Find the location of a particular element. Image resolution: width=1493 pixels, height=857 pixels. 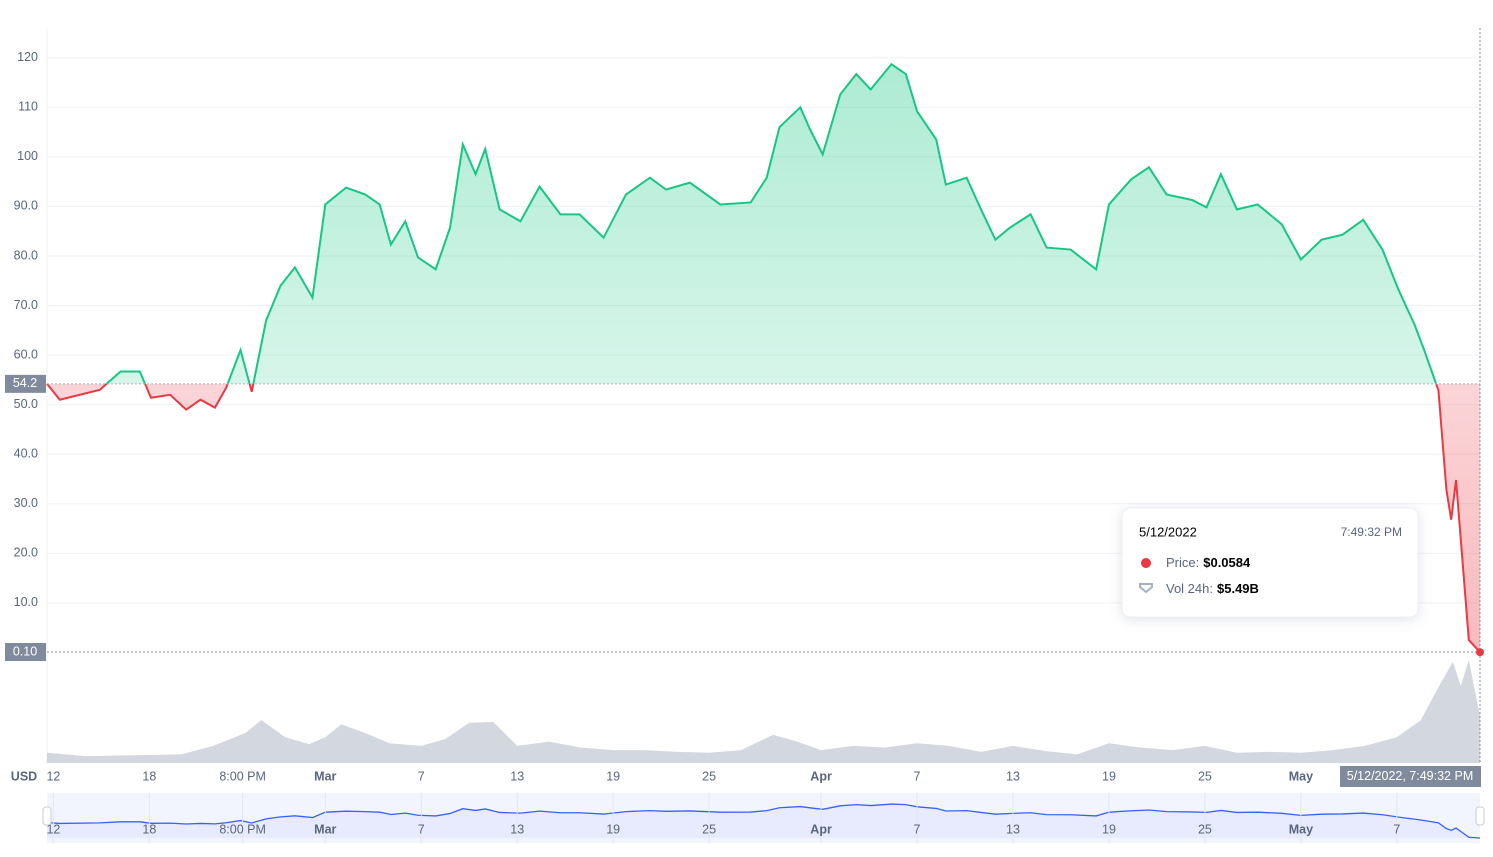

x-tick-label: May is located at coordinates (1301, 776).